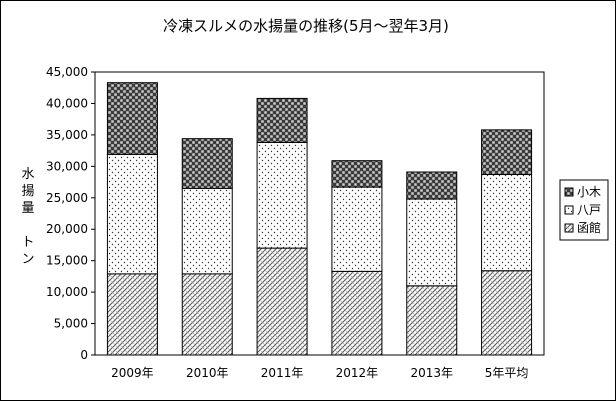 The image size is (616, 401). Describe the element at coordinates (67, 135) in the screenshot. I see `y-tick-label: 35,000` at that location.